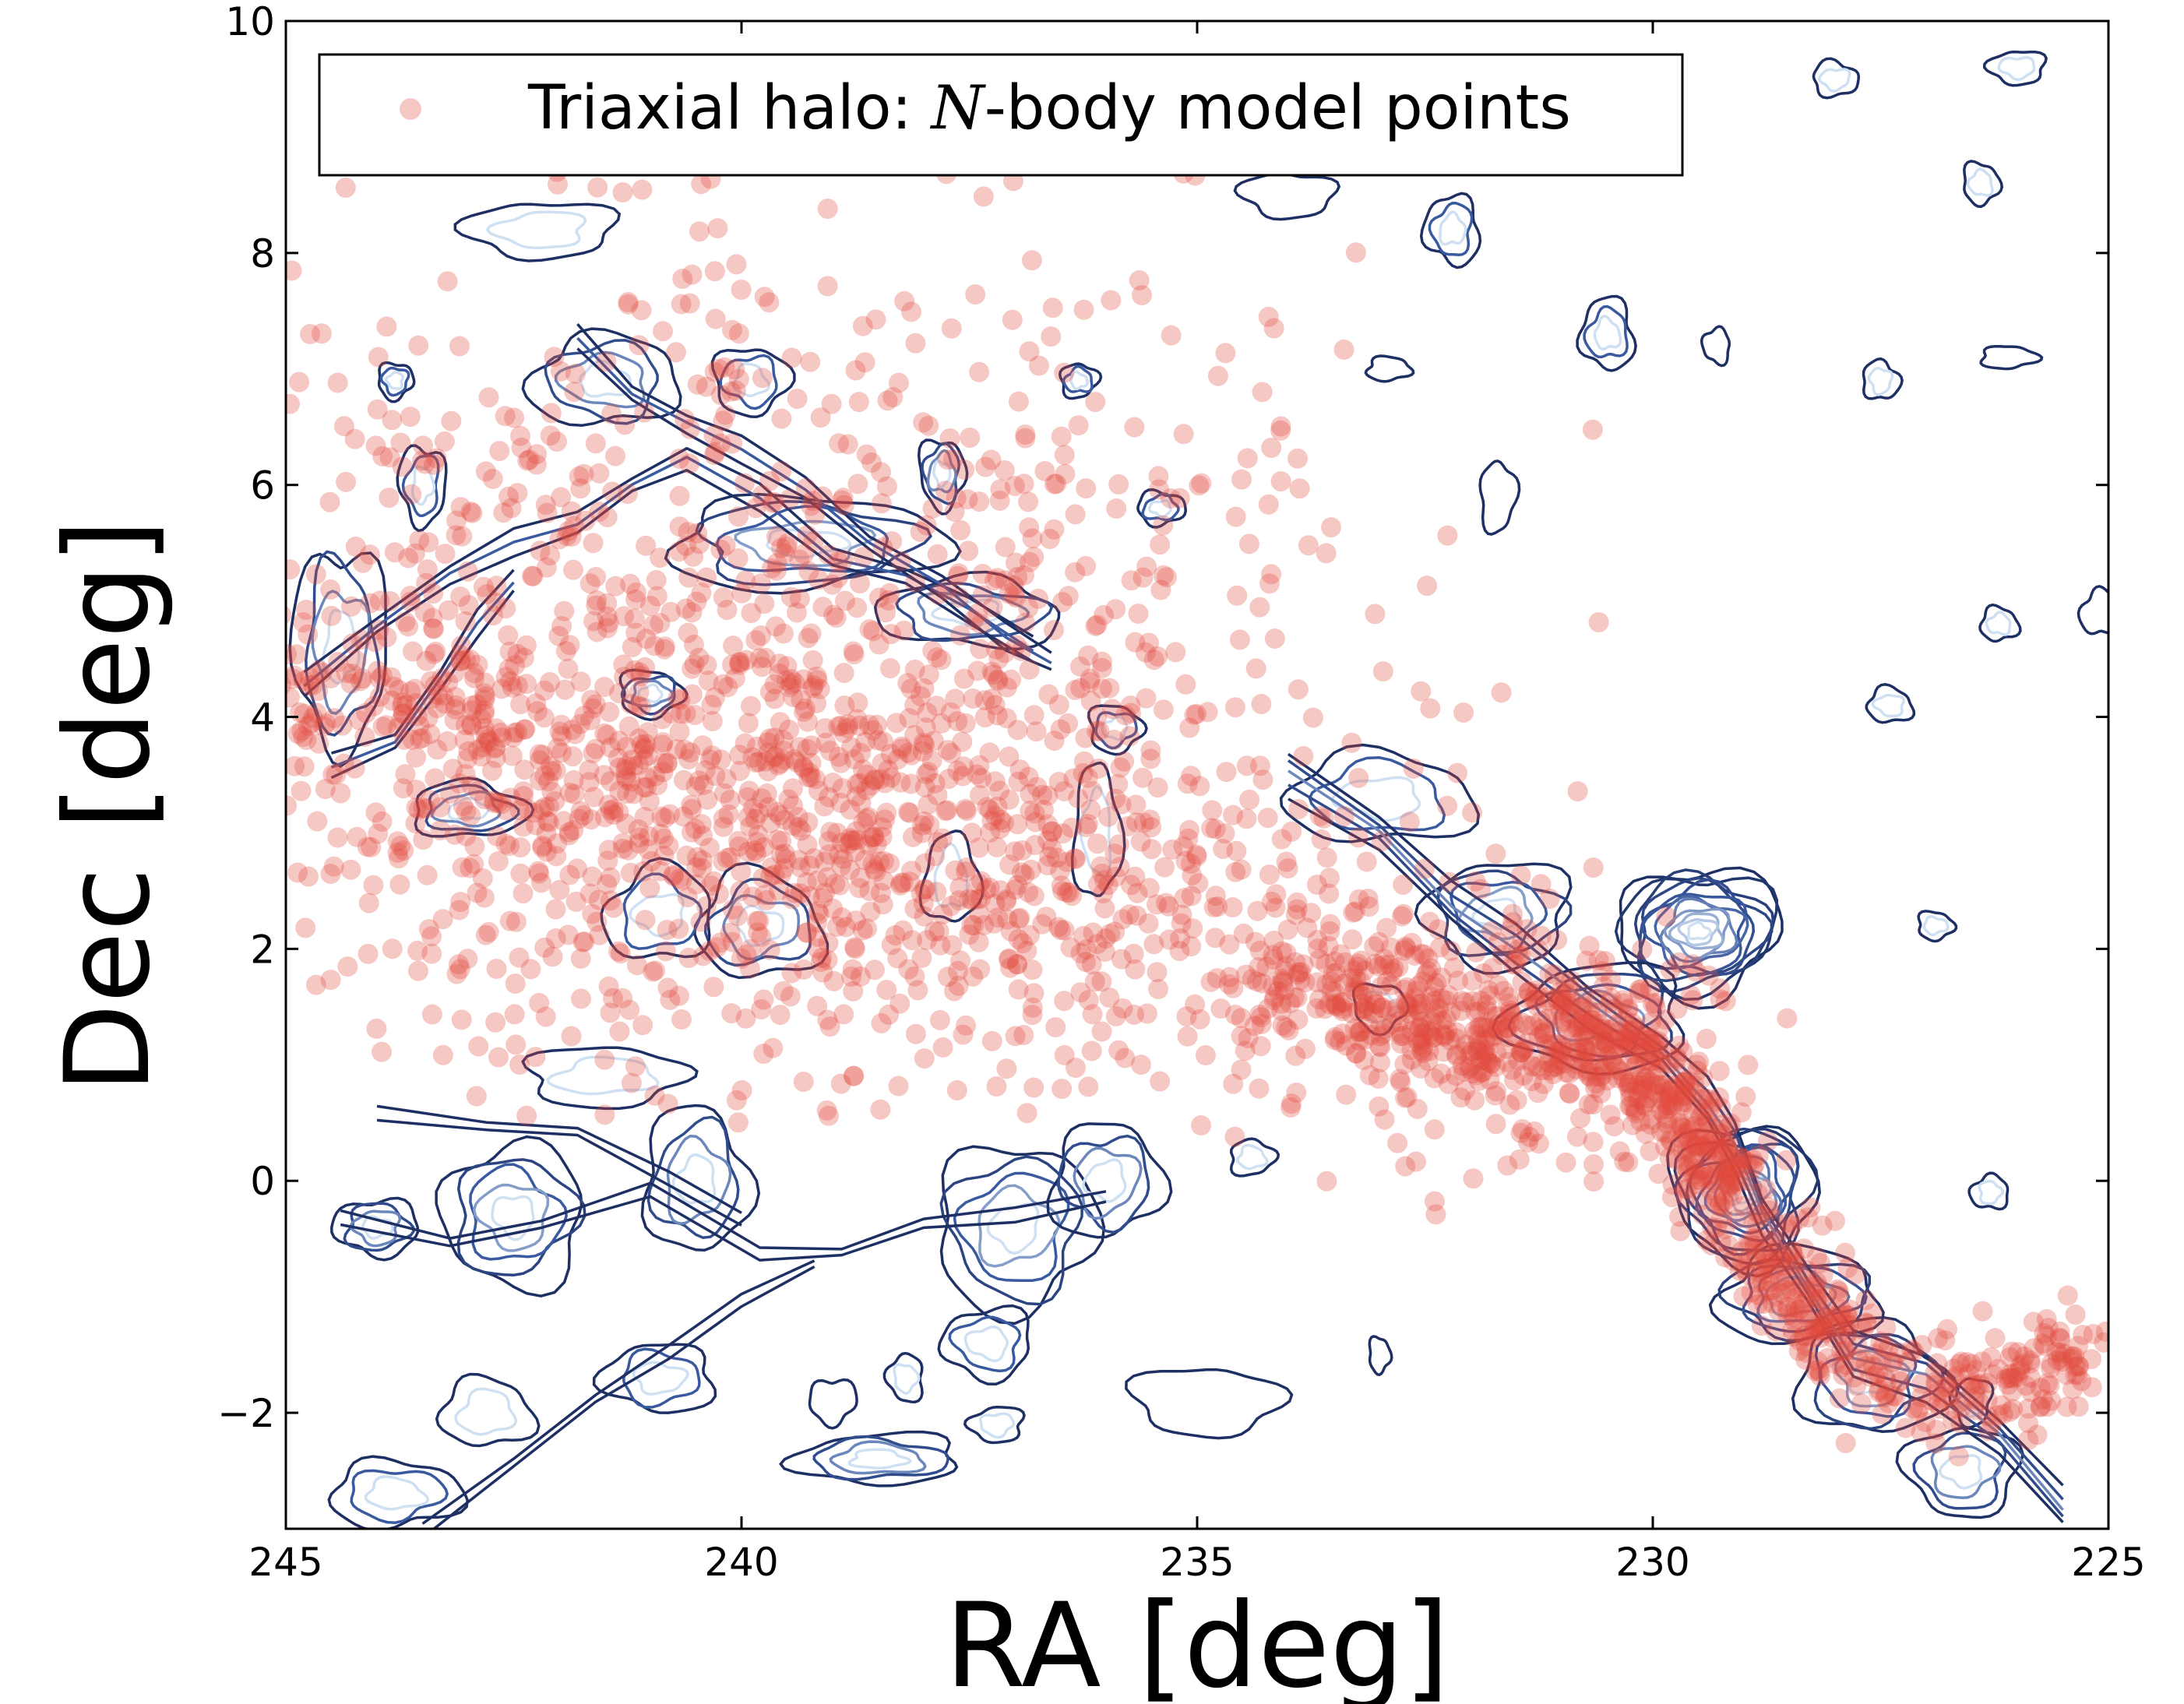 The height and width of the screenshot is (1704, 2184). Describe the element at coordinates (618, 1394) in the screenshot. I see `contour-ridge` at that location.